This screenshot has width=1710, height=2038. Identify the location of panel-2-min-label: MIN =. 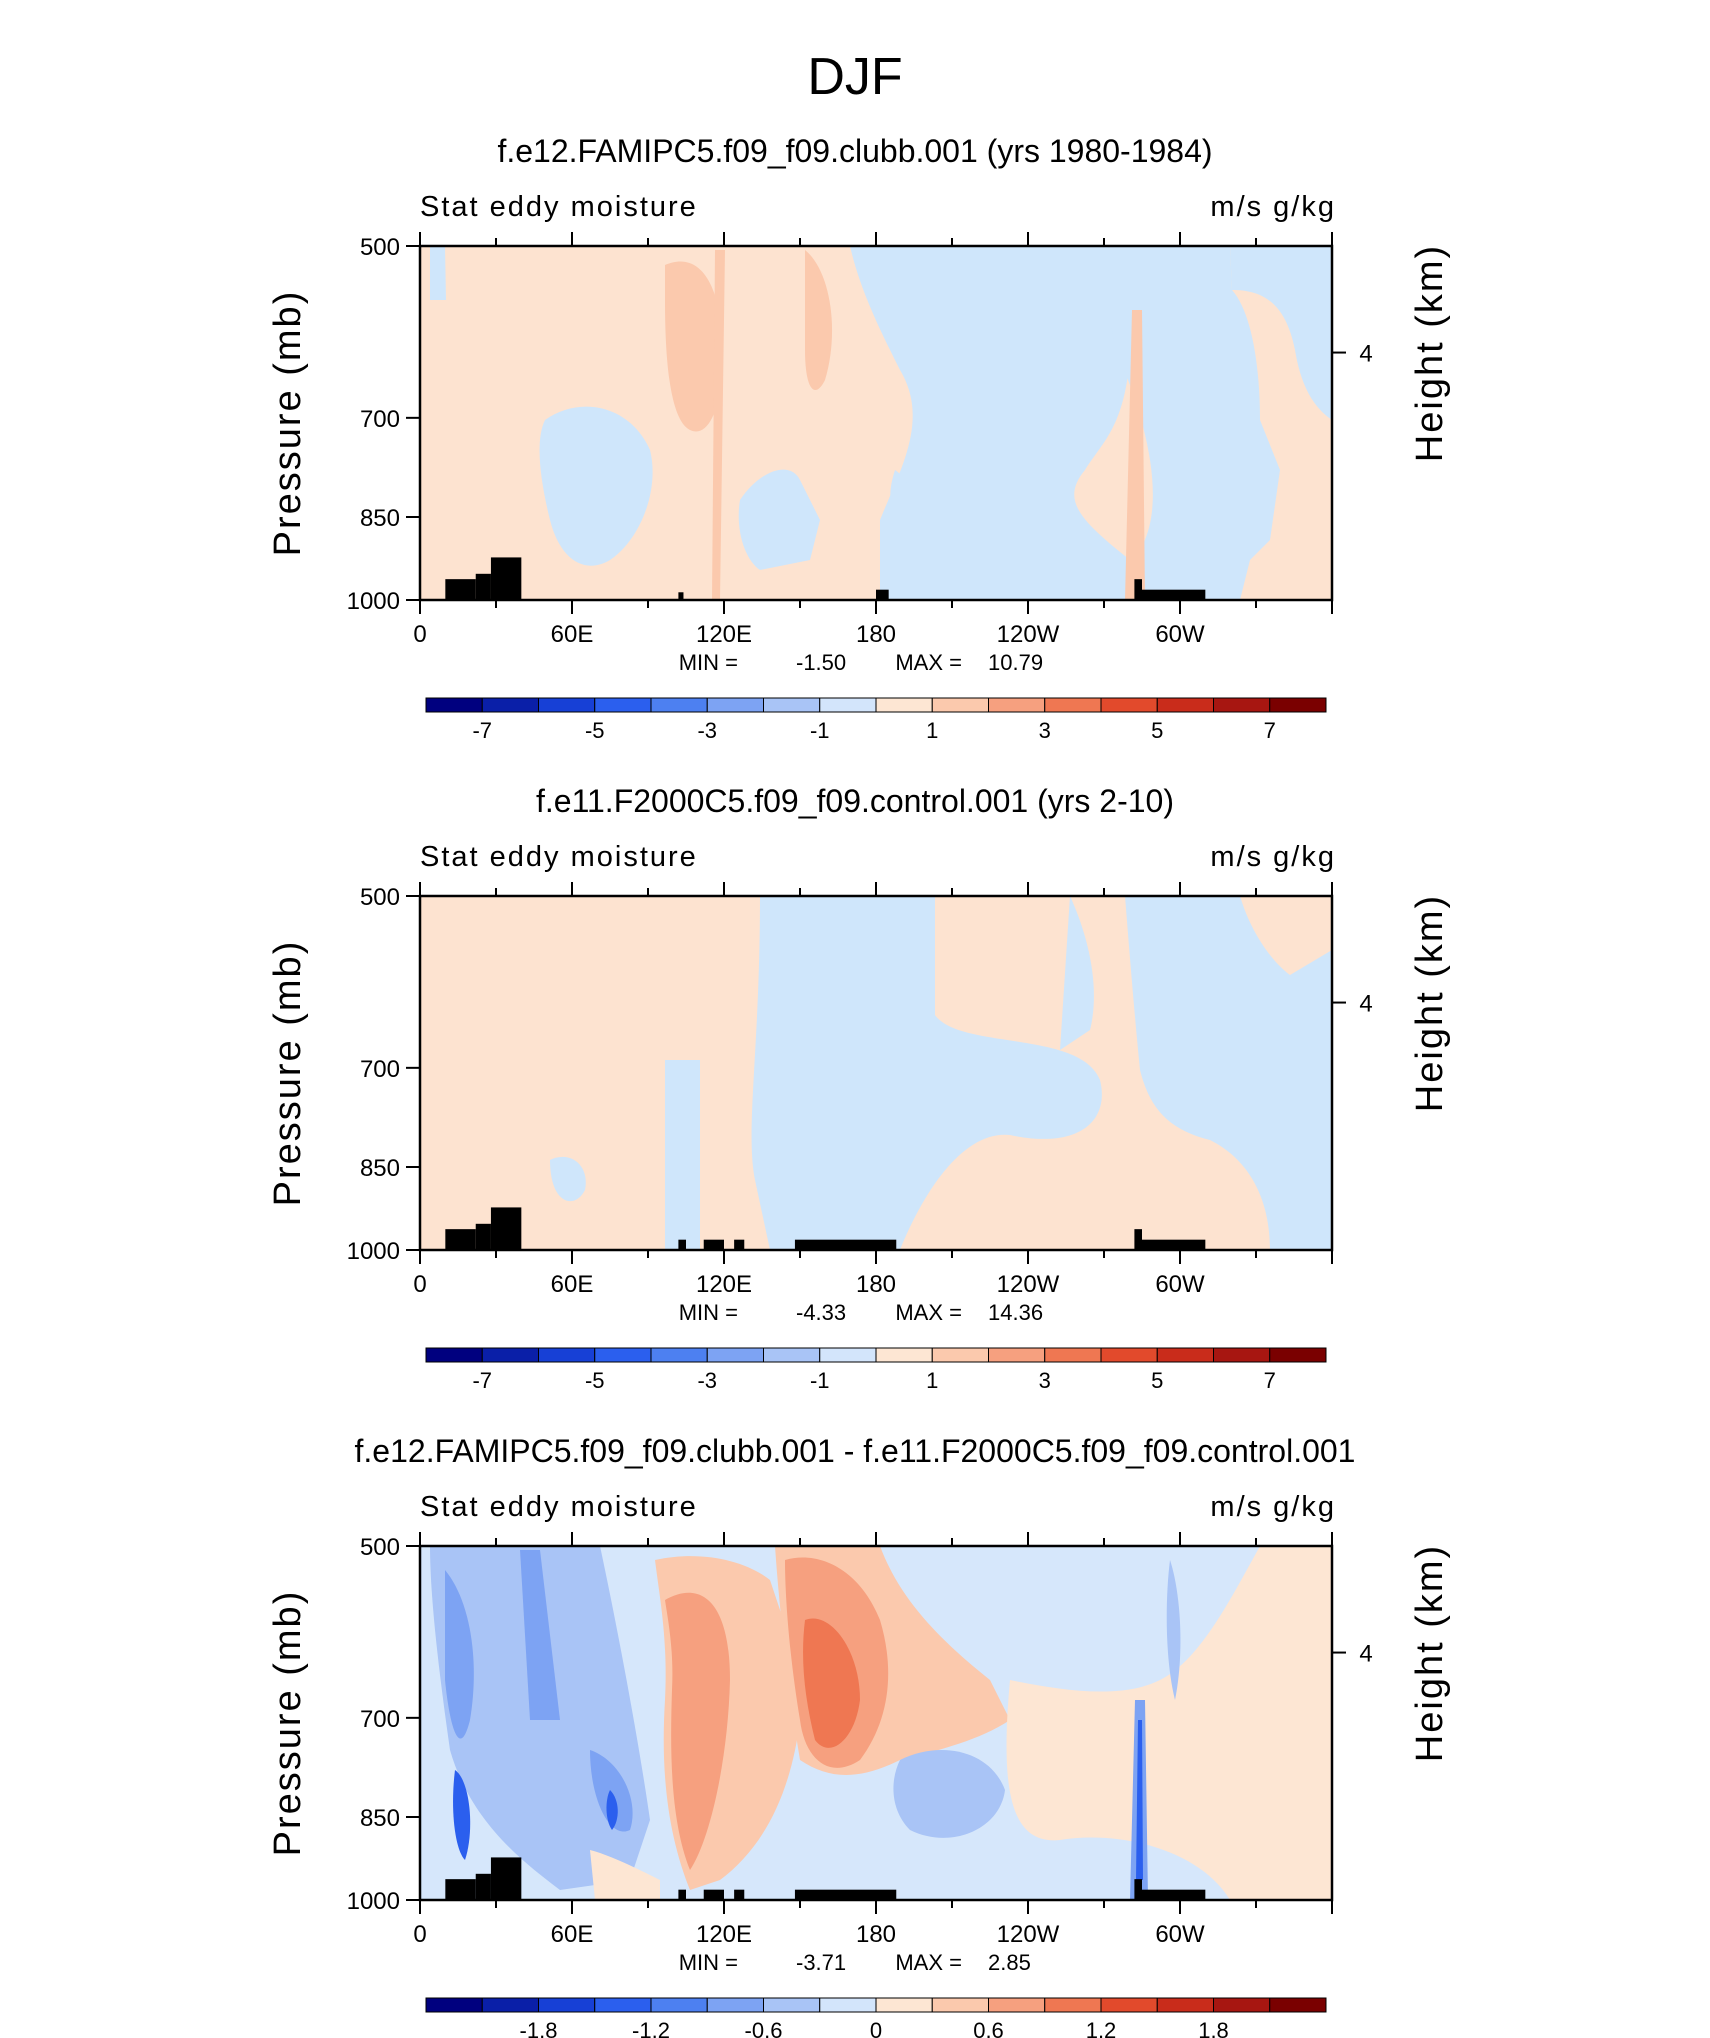
(708, 1312).